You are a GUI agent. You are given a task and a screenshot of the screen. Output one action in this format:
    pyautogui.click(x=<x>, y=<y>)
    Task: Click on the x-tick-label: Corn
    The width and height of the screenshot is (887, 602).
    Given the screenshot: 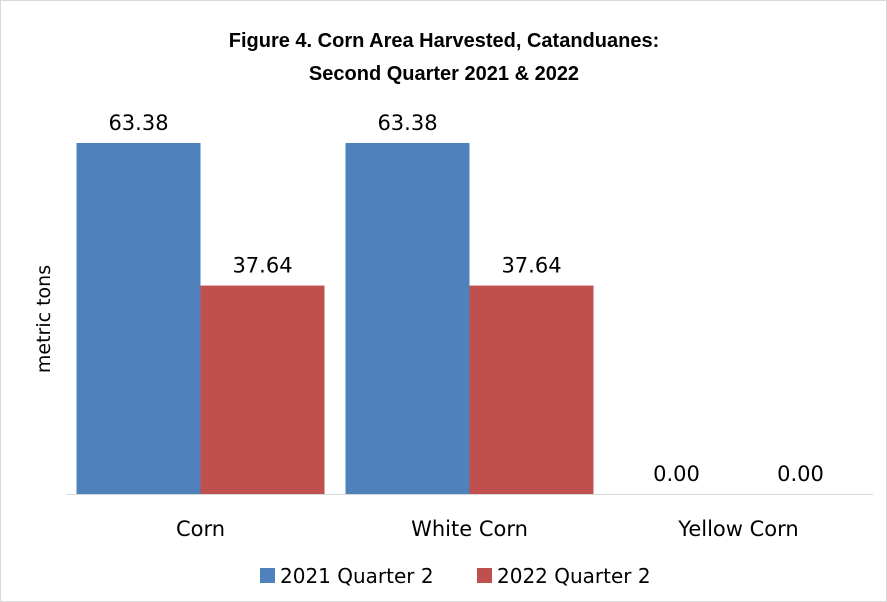 What is the action you would take?
    pyautogui.click(x=200, y=529)
    